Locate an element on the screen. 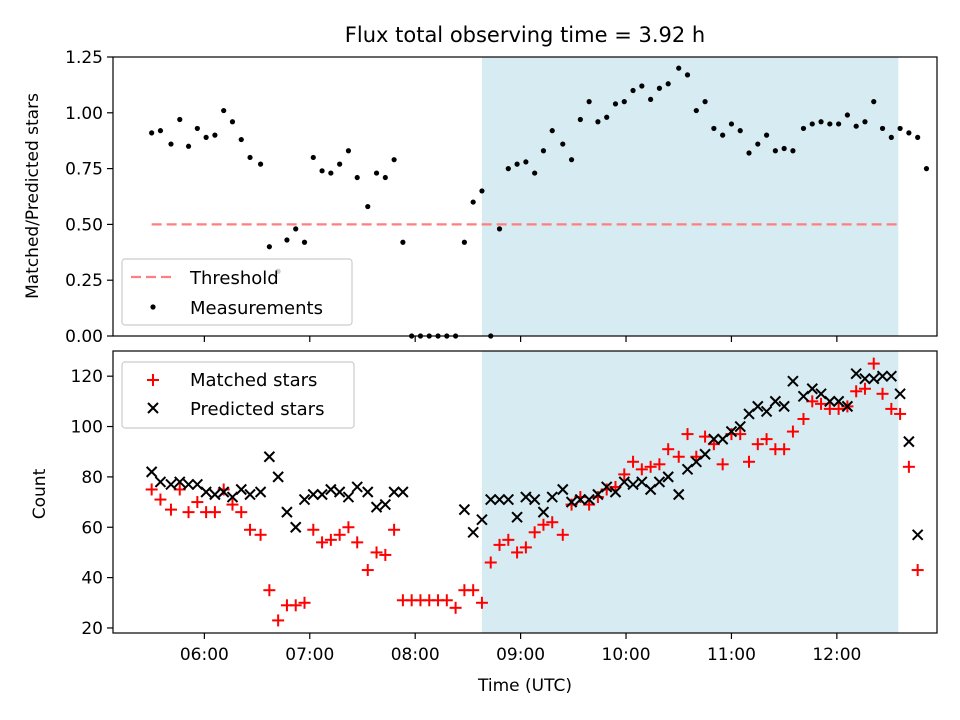 The width and height of the screenshot is (960, 720). xtick-label: 09:00 is located at coordinates (520, 655).